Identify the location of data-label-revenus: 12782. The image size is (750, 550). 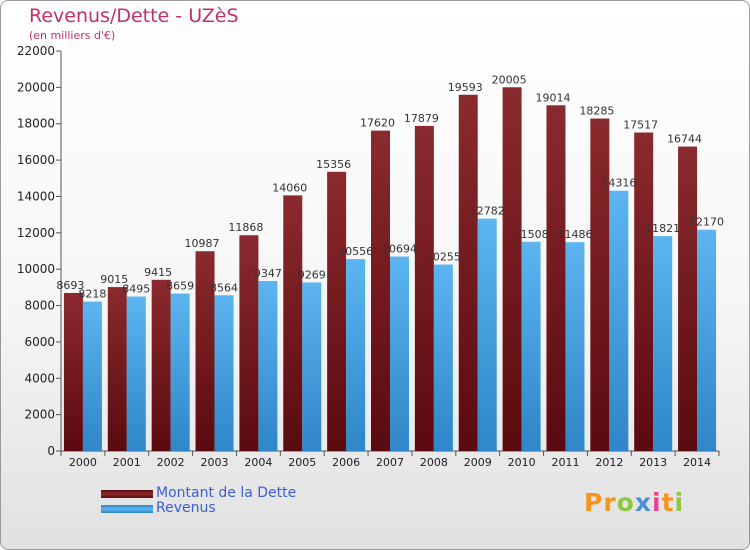
(487, 211).